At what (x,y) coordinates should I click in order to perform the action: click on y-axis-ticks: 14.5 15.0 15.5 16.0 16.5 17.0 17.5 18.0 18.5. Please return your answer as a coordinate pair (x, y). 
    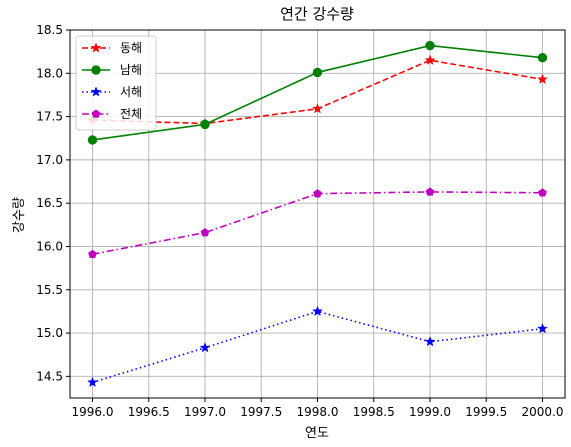
    Looking at the image, I should click on (53, 203).